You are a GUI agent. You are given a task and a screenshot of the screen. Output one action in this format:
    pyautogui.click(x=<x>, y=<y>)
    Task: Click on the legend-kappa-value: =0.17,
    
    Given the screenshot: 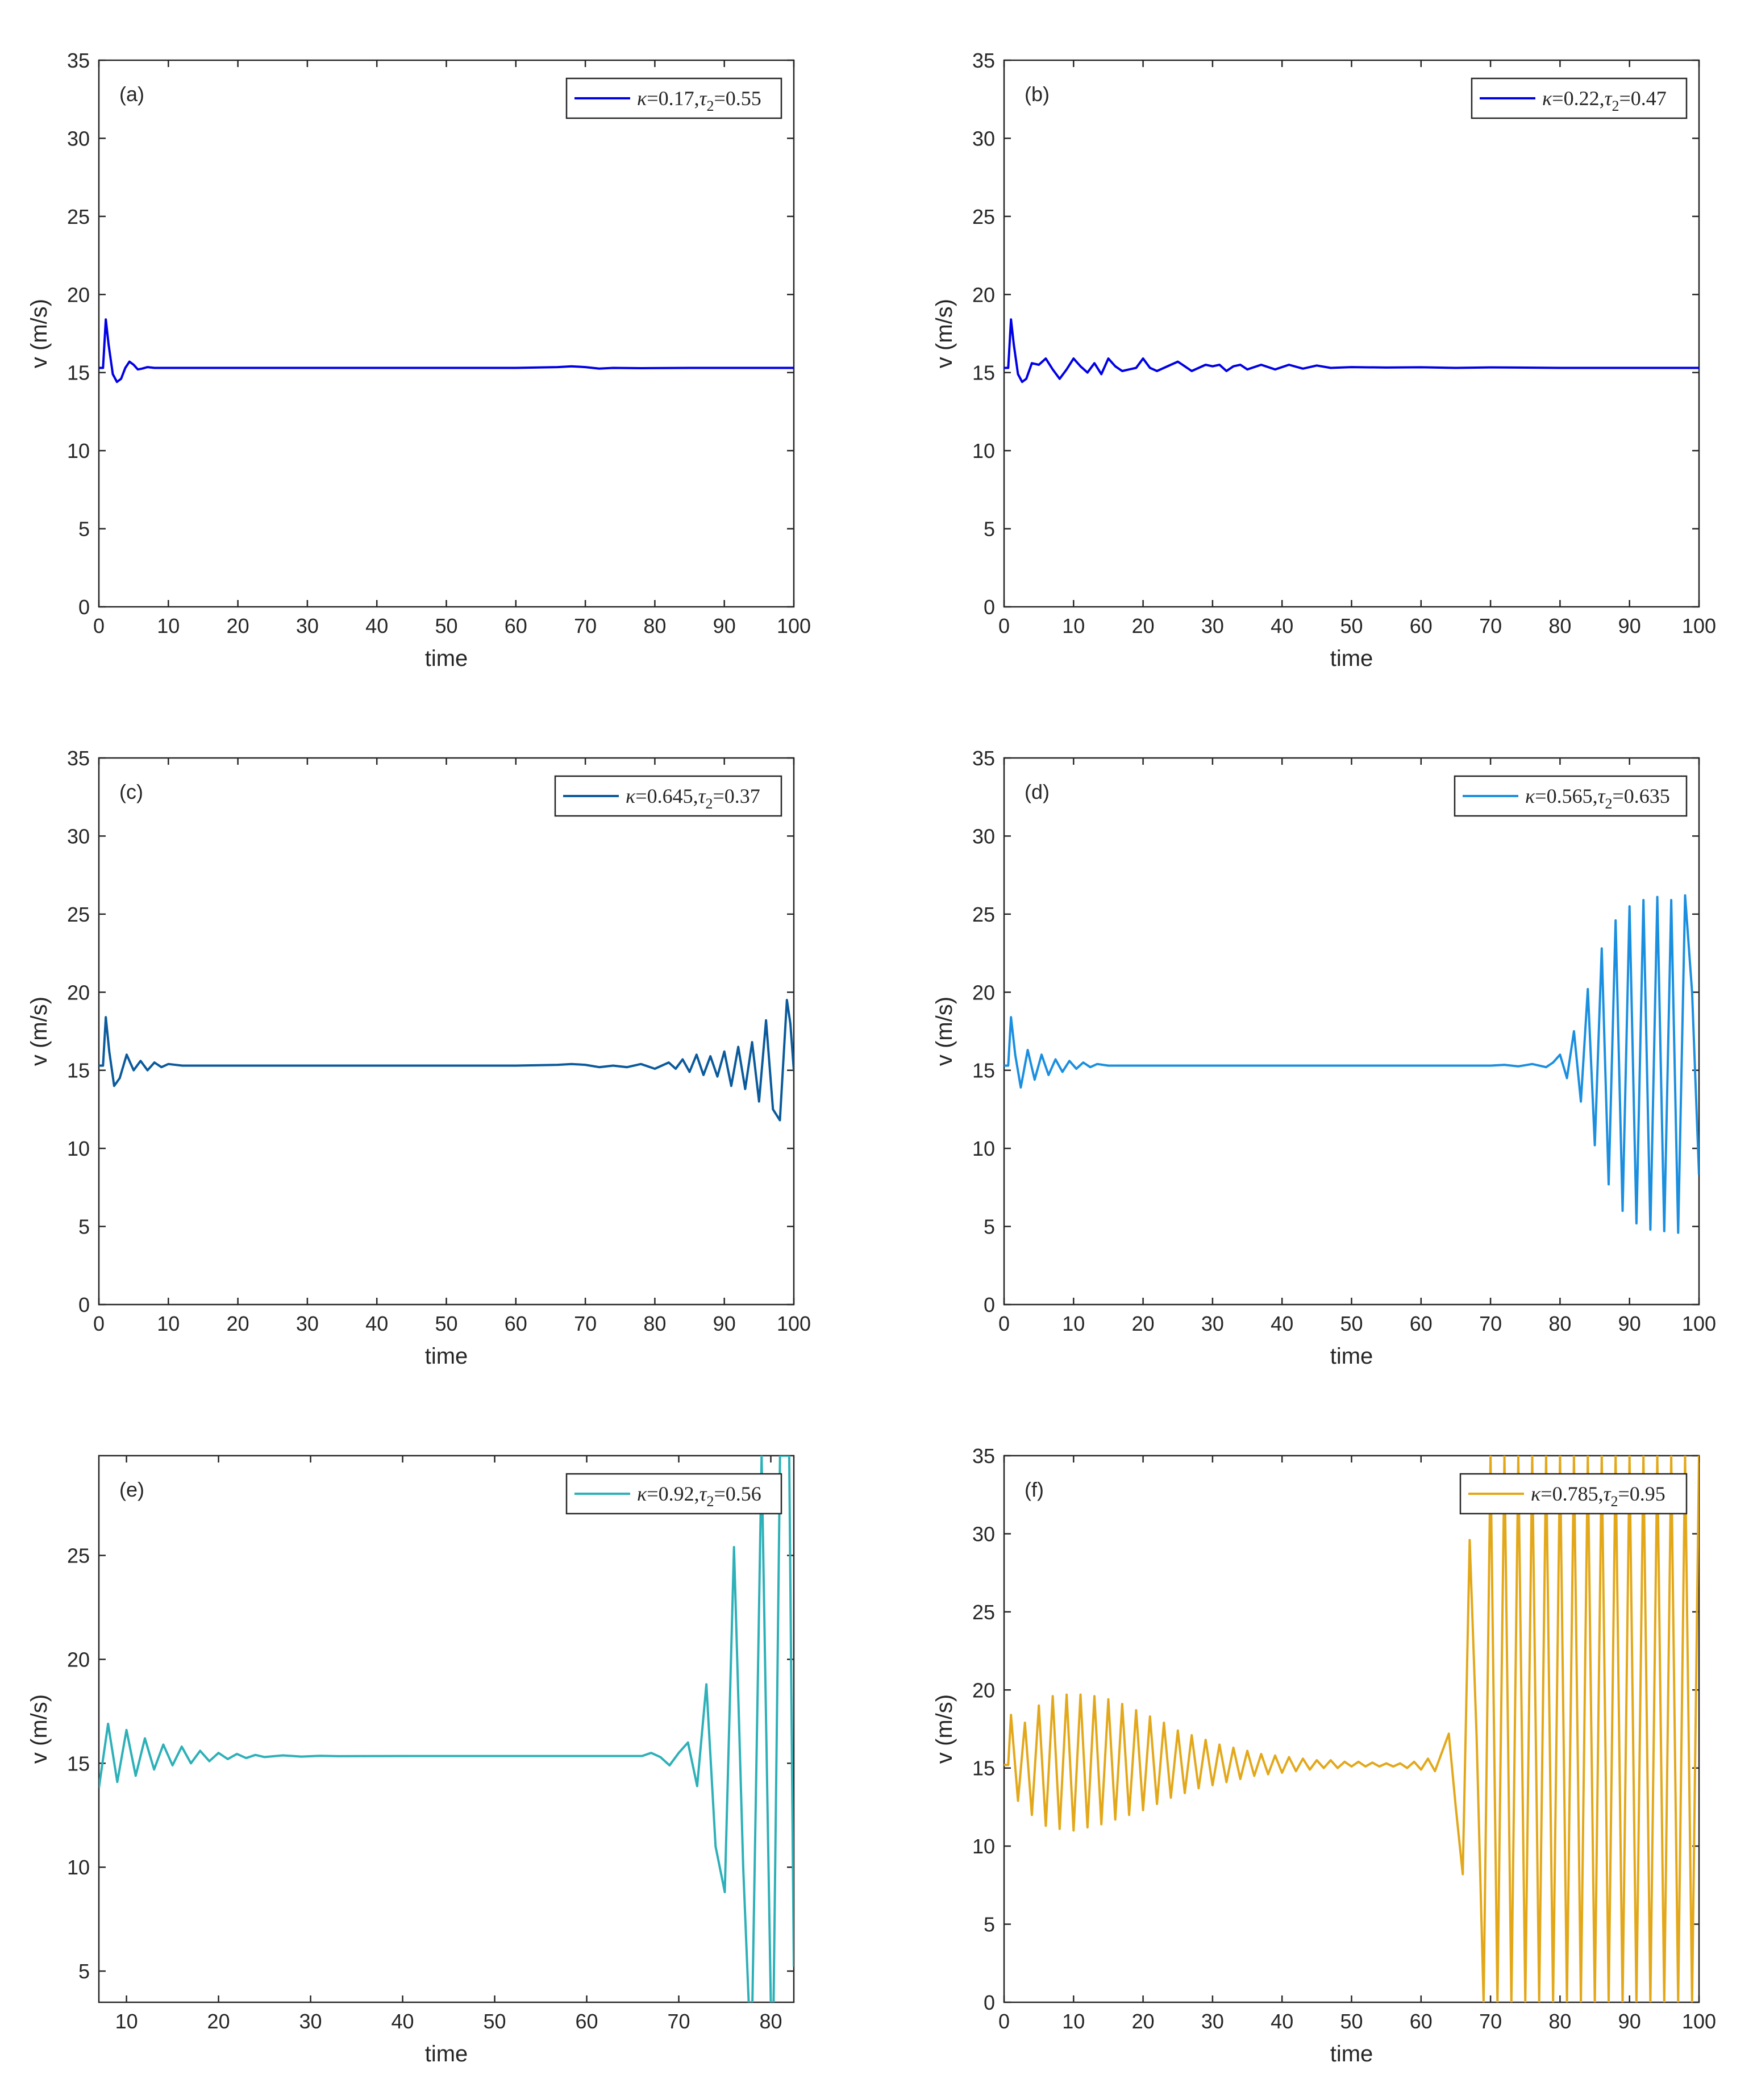 What is the action you would take?
    pyautogui.click(x=673, y=99)
    